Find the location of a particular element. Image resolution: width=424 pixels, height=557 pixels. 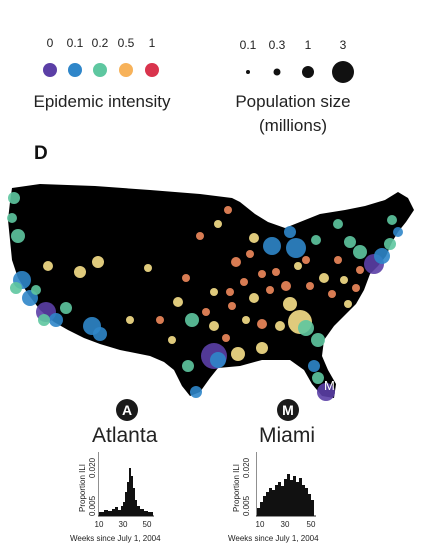

intensity-legend-title: Epidemic intensity is located at coordinates (102, 101).